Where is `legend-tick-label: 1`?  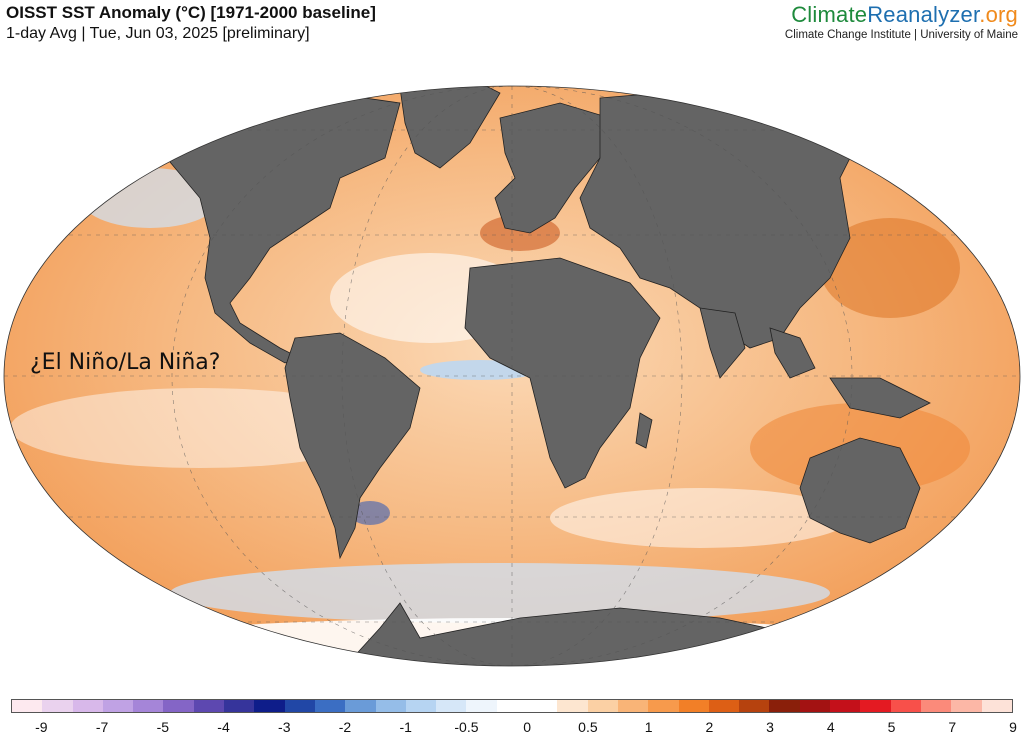
legend-tick-label: 1 is located at coordinates (648, 727).